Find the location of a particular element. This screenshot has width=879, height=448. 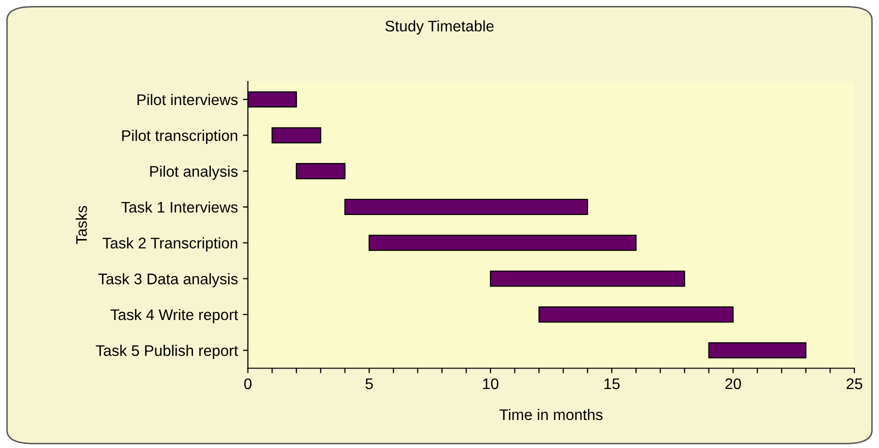

y-tick-label: Pilot interviews is located at coordinates (188, 100).